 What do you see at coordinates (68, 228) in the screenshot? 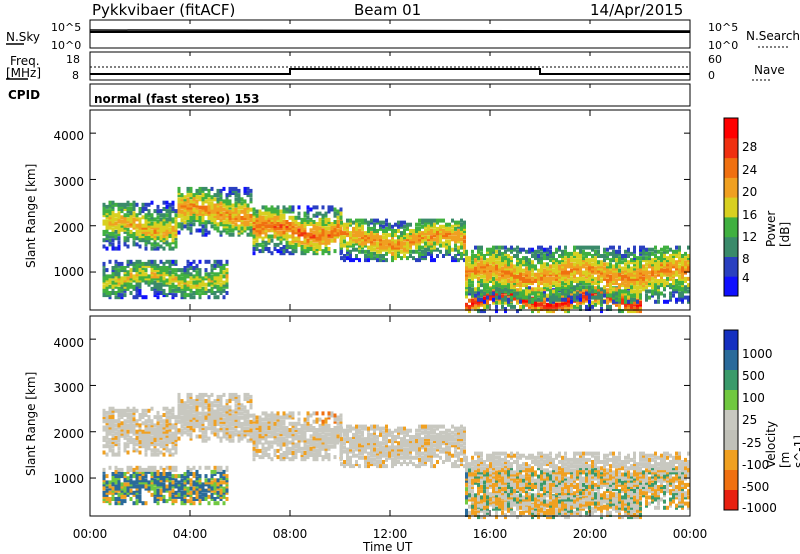
I see `power-ytick-2000: 2000` at bounding box center [68, 228].